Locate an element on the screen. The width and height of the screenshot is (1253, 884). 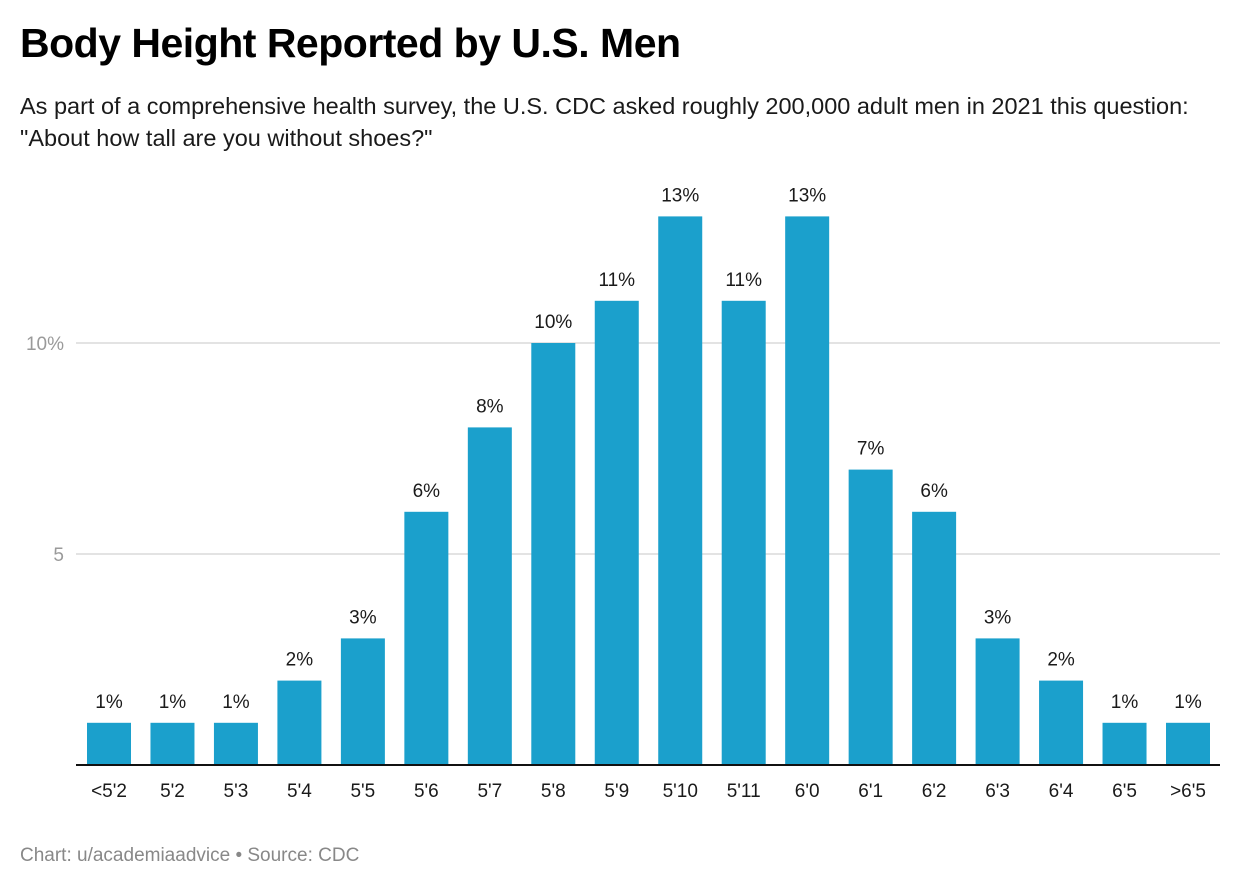
x-tick-label: 6'1 is located at coordinates (870, 791).